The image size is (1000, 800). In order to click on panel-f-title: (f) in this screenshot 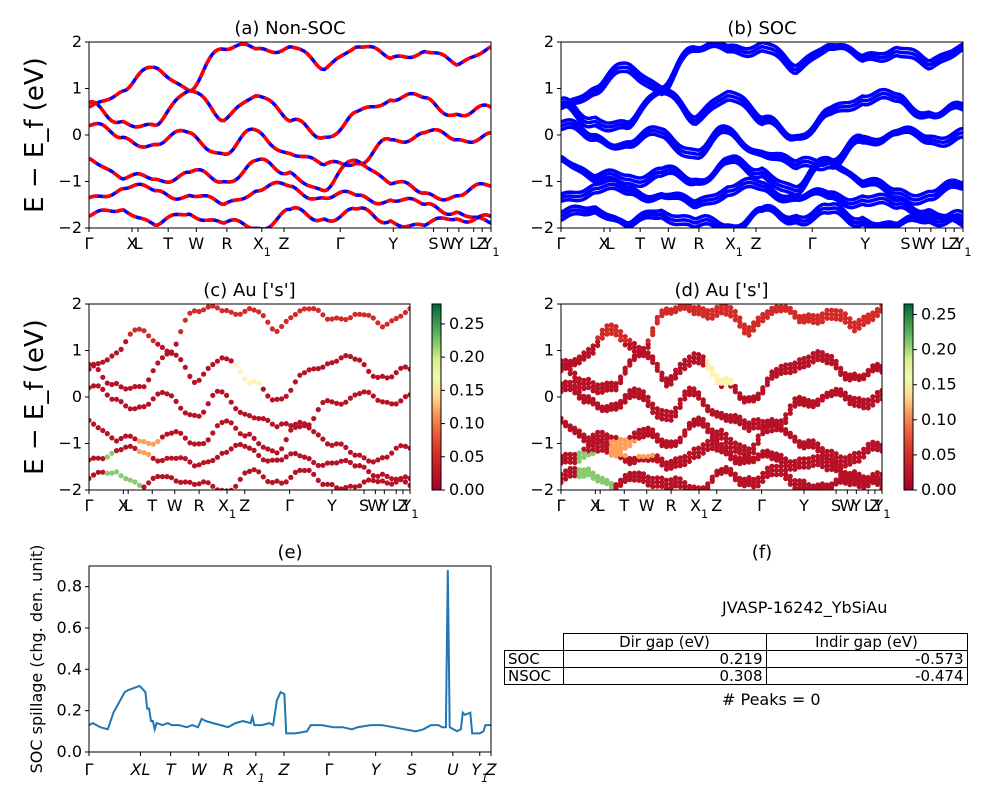, I will do `click(762, 552)`.